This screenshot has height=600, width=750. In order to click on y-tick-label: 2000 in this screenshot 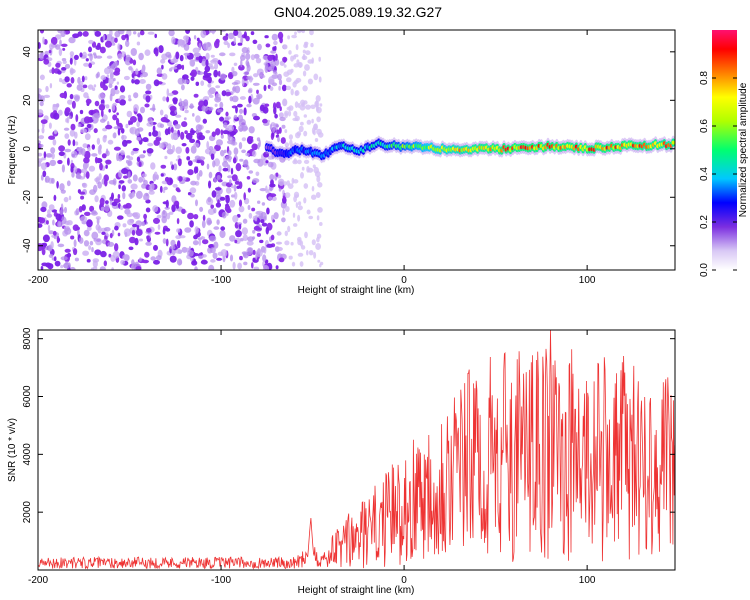, I will do `click(27, 512)`.